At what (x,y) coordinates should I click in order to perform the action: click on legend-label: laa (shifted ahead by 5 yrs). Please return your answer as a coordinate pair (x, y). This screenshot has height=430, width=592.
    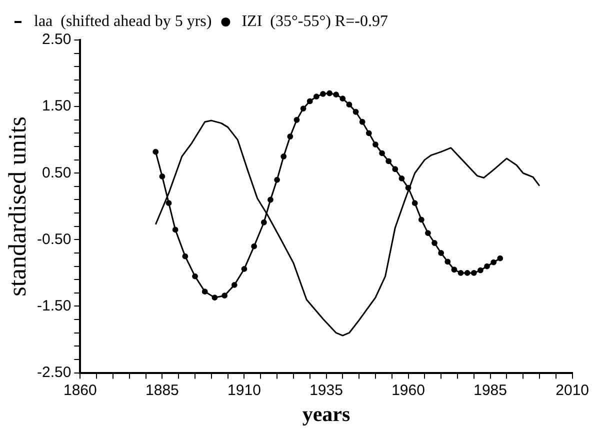
    Looking at the image, I should click on (123, 21).